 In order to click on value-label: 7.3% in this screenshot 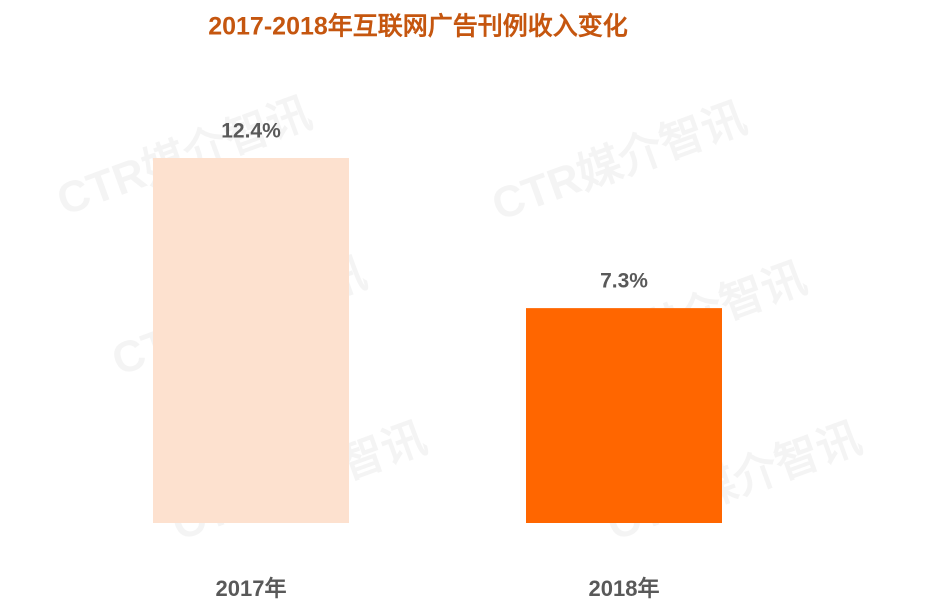, I will do `click(624, 281)`.